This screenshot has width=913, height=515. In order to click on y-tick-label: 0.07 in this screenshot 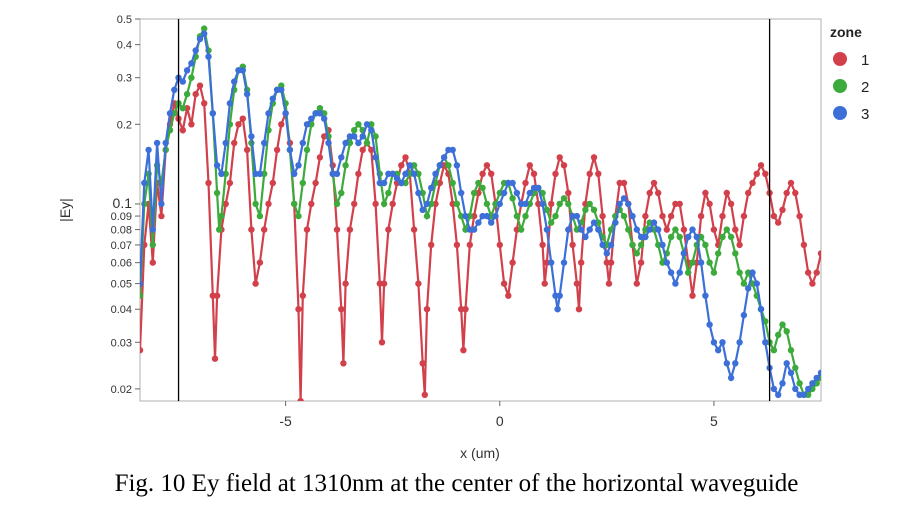, I will do `click(121, 246)`.